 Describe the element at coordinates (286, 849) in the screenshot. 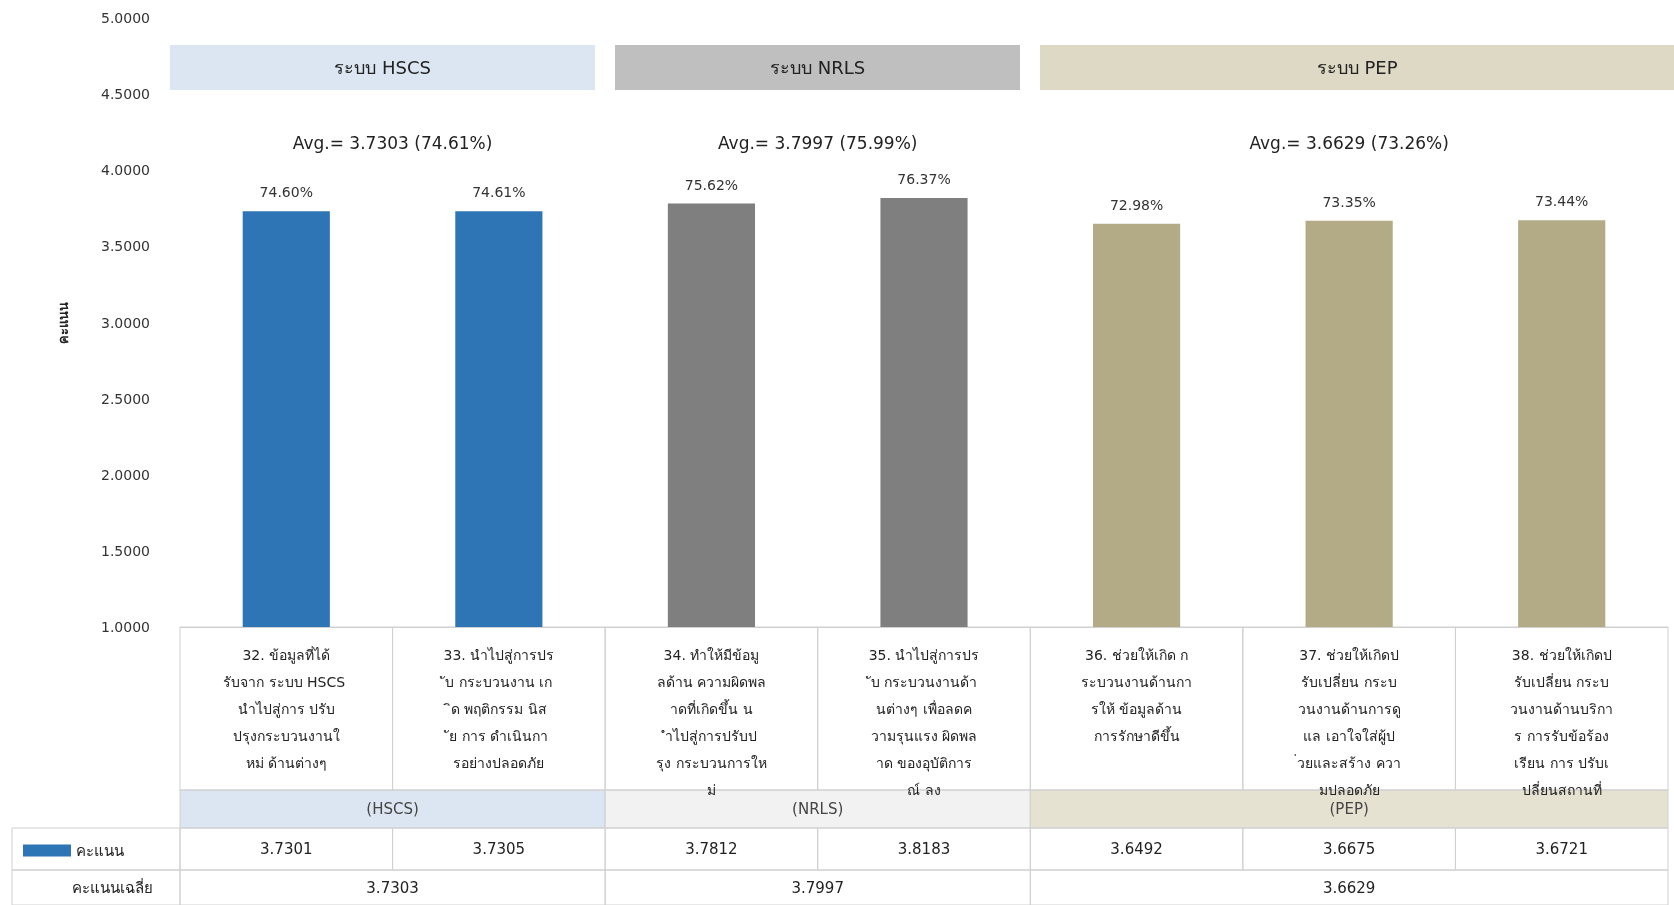

I see `data-label: 3.7301` at that location.